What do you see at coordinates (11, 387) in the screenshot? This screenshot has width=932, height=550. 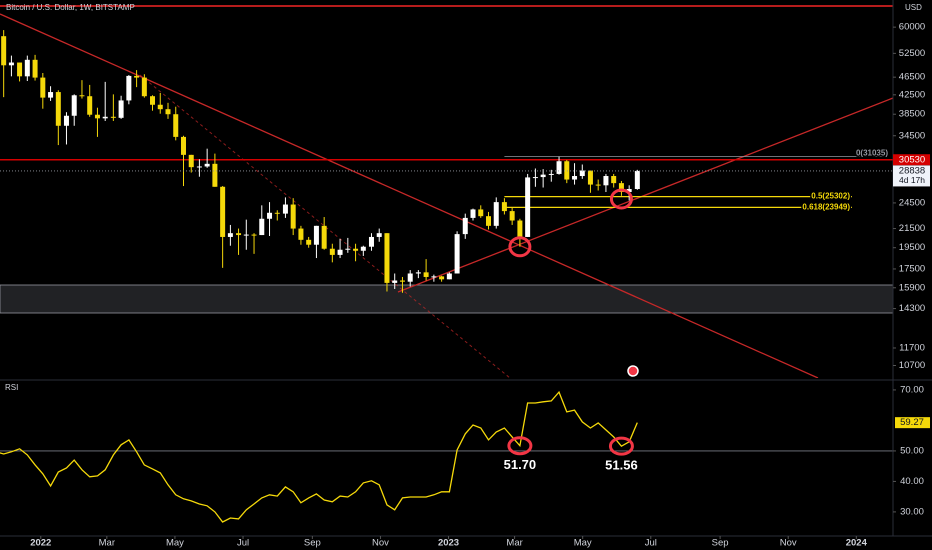 I see `rsi-title: RSI` at bounding box center [11, 387].